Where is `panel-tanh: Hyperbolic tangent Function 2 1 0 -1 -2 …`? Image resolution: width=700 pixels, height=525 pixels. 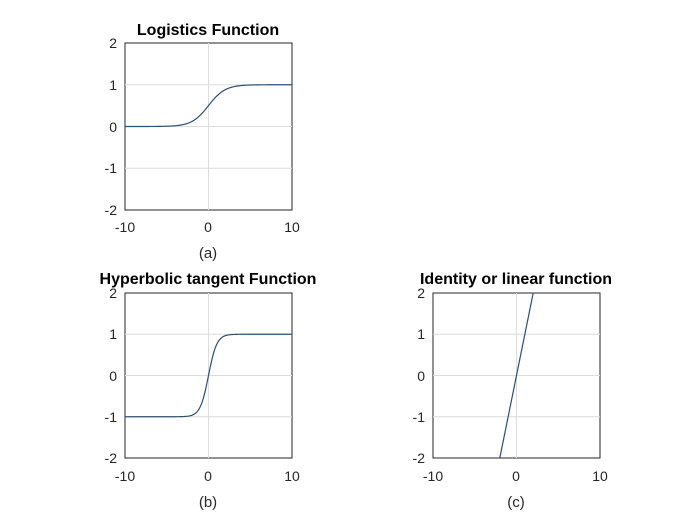
panel-tanh: Hyperbolic tangent Function 2 1 0 -1 -2 … is located at coordinates (208, 391).